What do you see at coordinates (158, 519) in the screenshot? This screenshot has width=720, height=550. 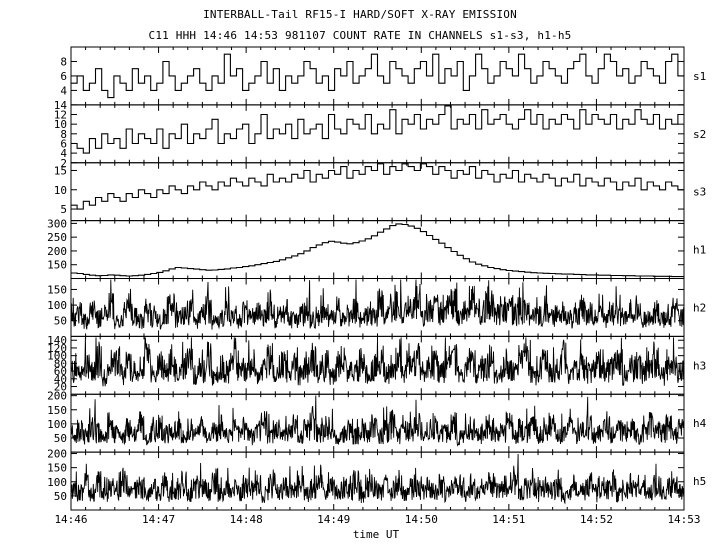 I see `x-tick-label: 14:47` at bounding box center [158, 519].